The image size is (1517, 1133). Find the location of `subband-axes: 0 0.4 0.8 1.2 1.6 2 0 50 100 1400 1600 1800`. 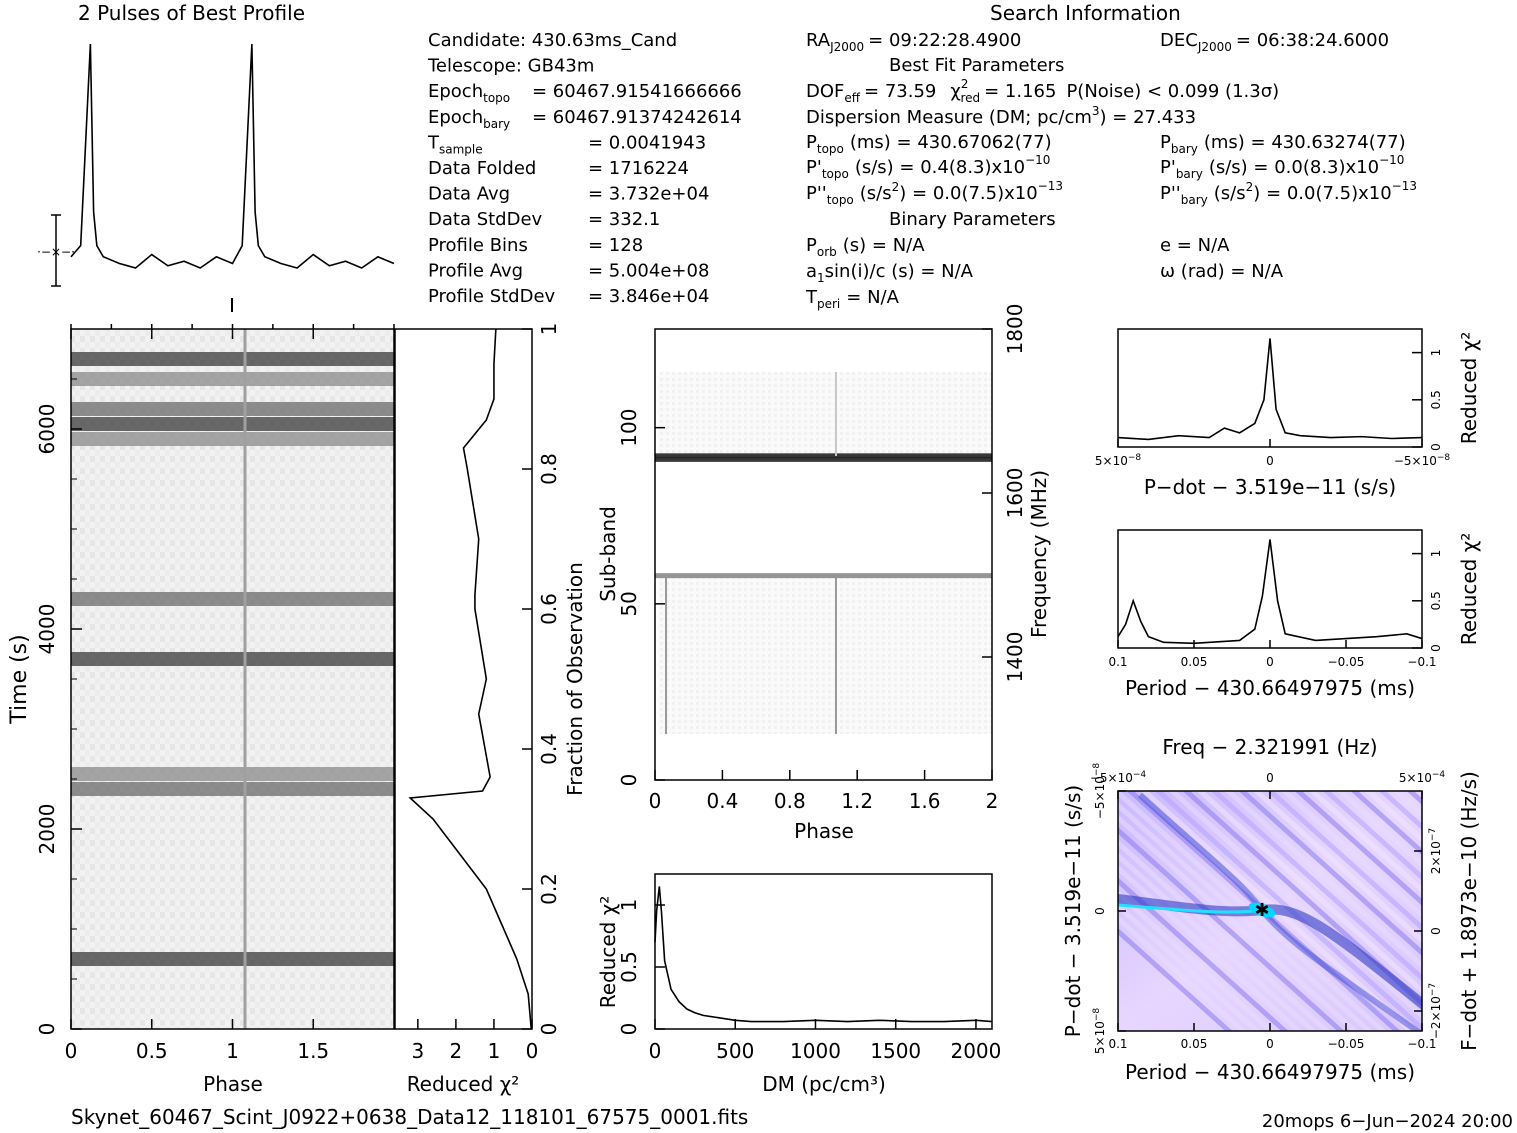

subband-axes: 0 0.4 0.8 1.2 1.6 2 0 50 100 1400 1600 1800 is located at coordinates (822, 558).